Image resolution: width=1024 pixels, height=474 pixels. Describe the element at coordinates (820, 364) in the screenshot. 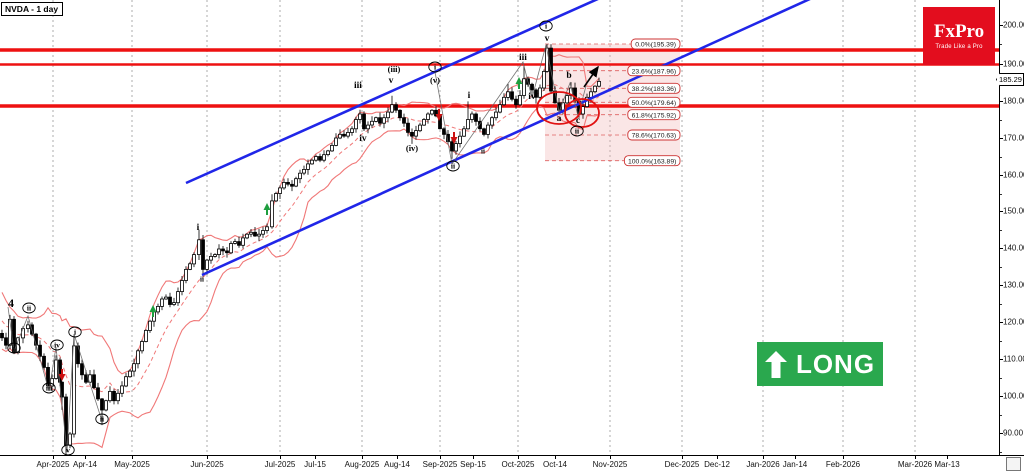

I see `long-signal-badge: LONG` at that location.